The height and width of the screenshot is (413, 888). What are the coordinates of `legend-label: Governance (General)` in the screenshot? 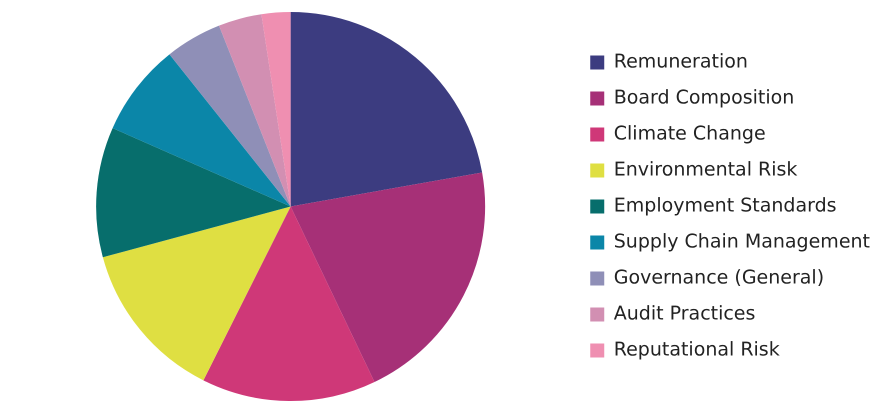 It's located at (719, 277).